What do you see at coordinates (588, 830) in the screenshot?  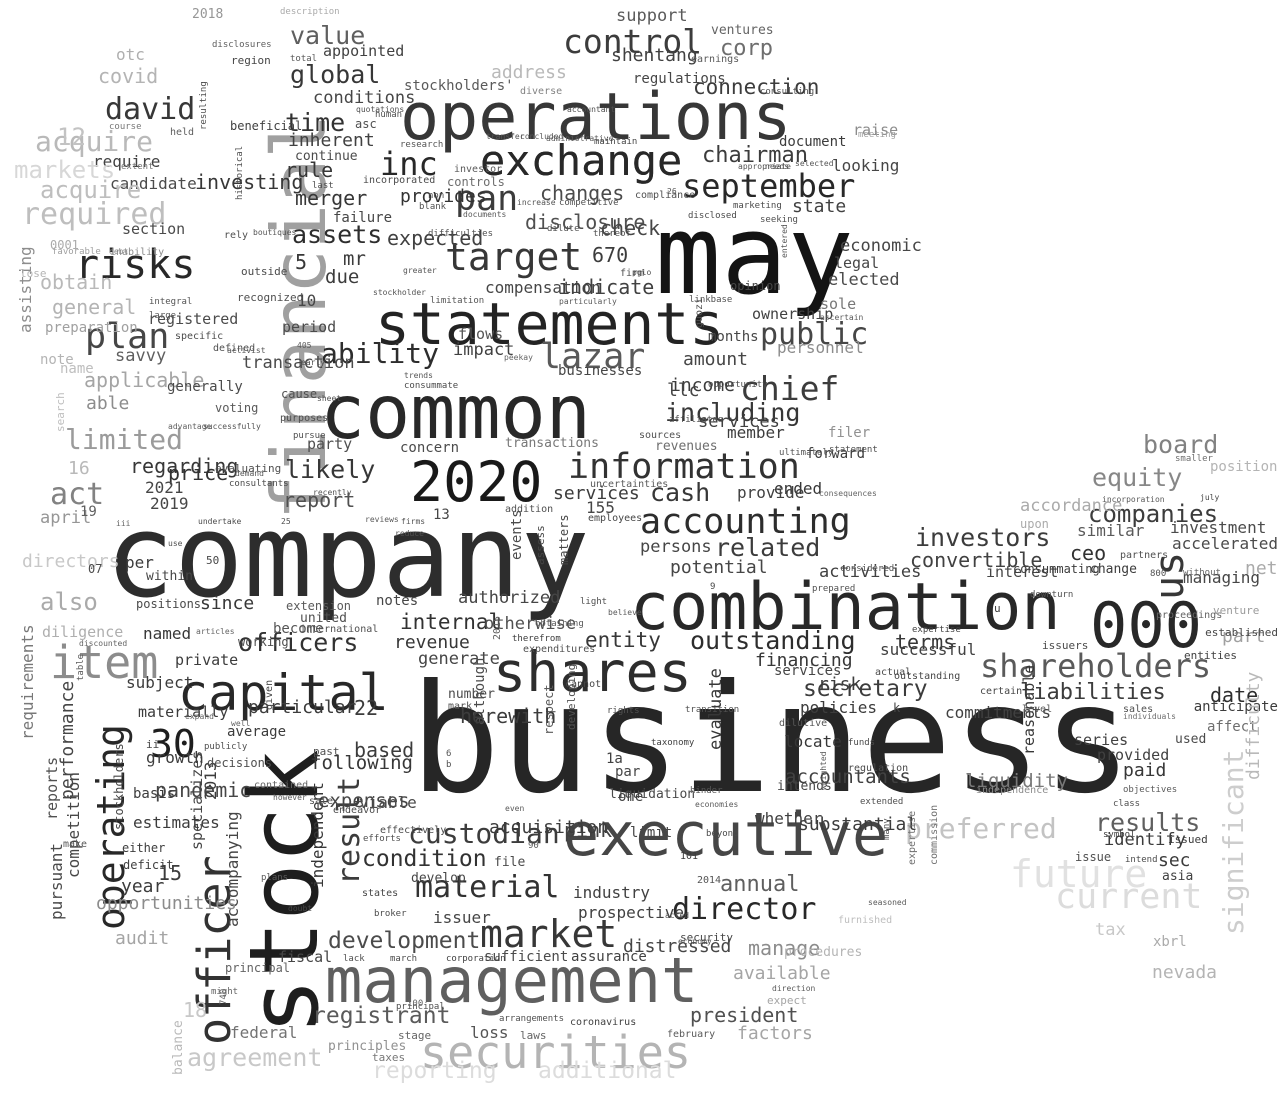 I see `word-pink: pink` at bounding box center [588, 830].